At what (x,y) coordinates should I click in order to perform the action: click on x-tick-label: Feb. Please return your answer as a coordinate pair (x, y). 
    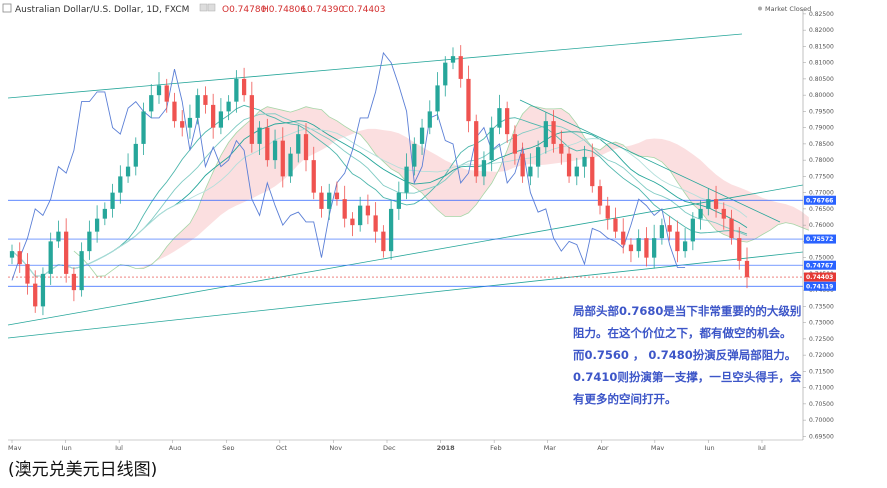
    Looking at the image, I should click on (496, 447).